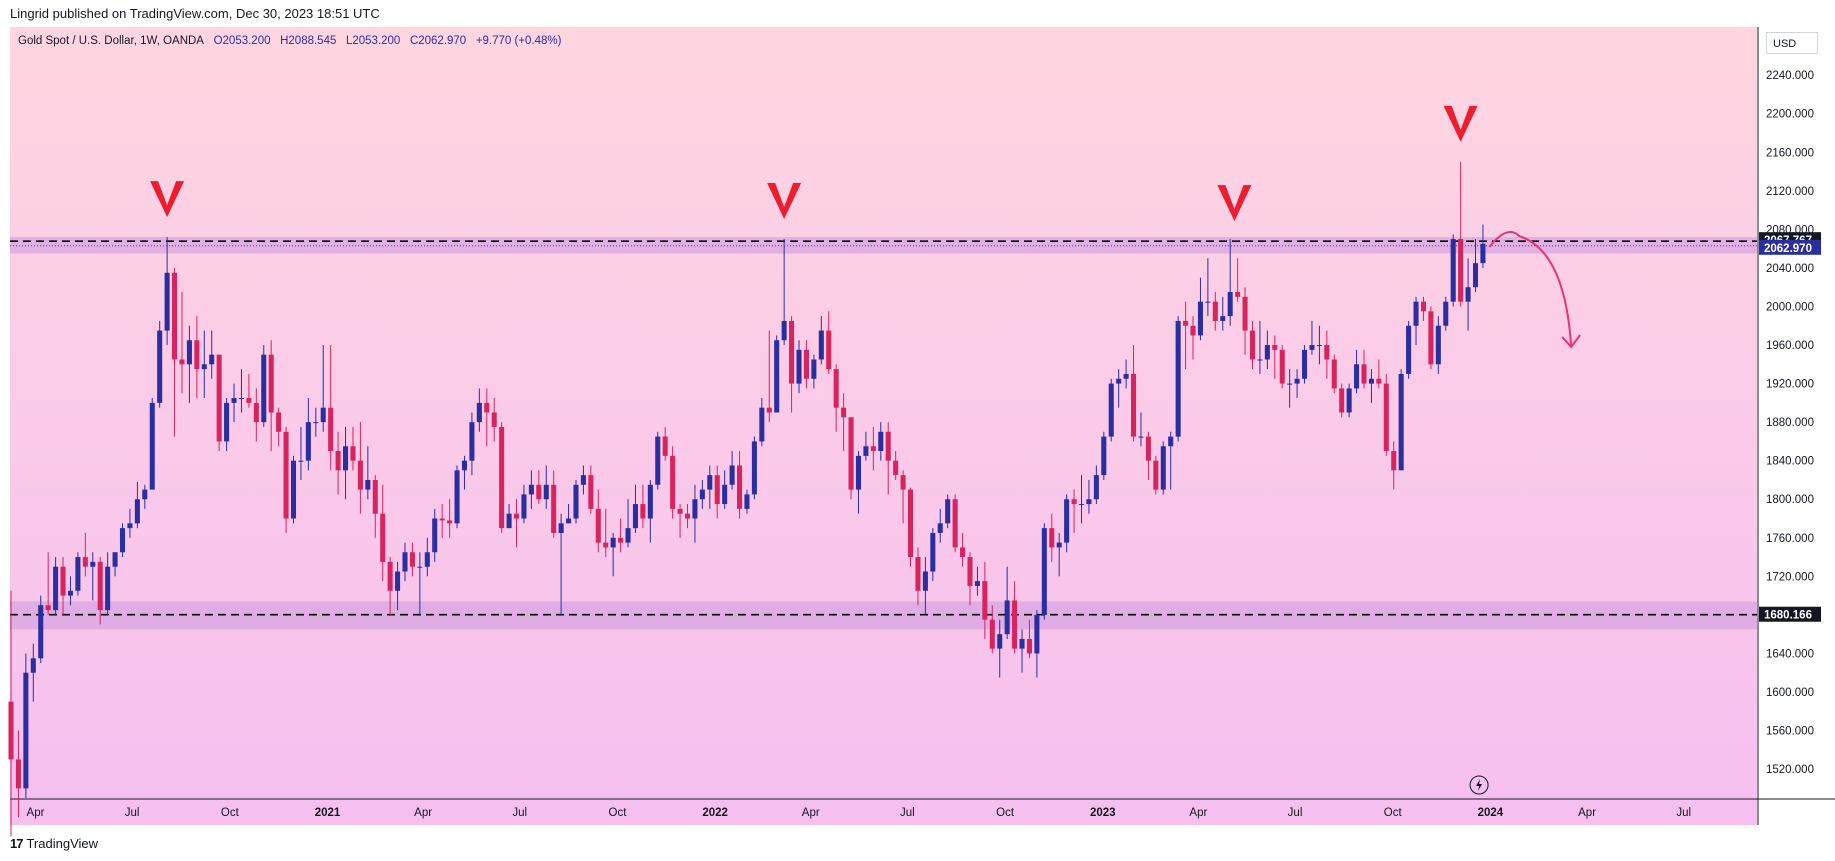  I want to click on y-tick-label: 1600.000, so click(1790, 693).